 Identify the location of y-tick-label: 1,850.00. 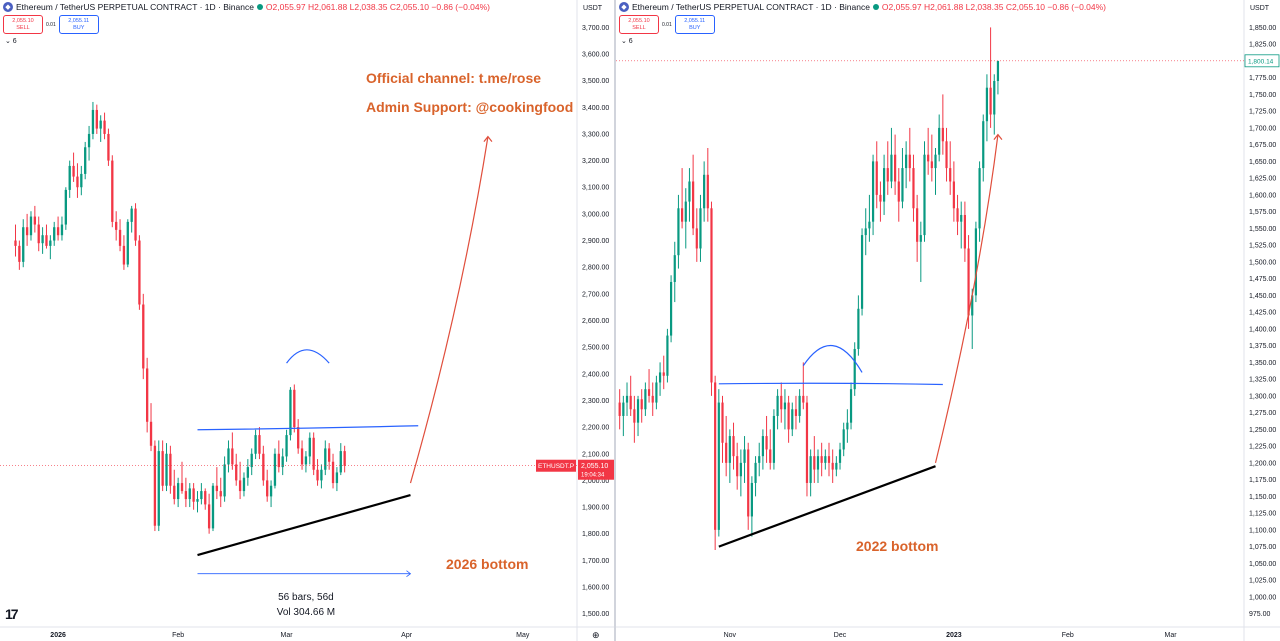
(1262, 28).